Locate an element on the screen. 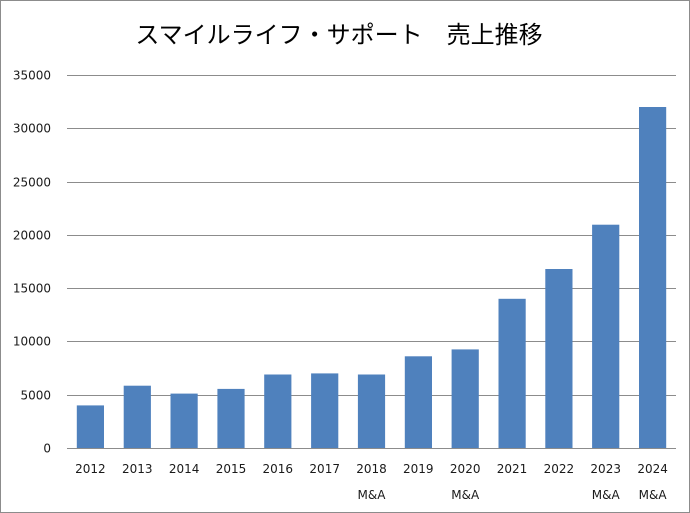 This screenshot has height=513, width=690. bar-2017 is located at coordinates (325, 410).